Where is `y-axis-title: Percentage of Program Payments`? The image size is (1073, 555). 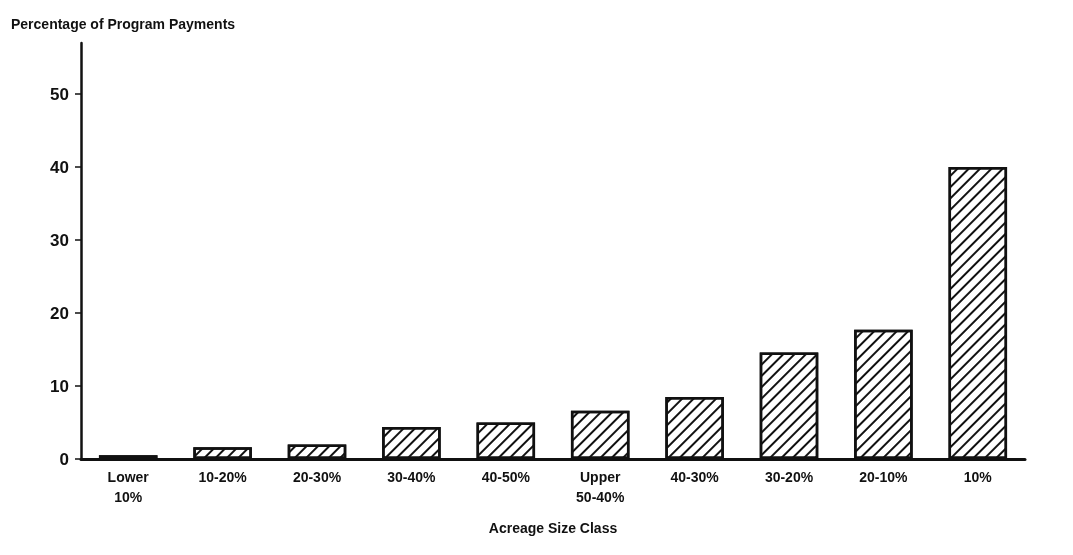 y-axis-title: Percentage of Program Payments is located at coordinates (123, 24).